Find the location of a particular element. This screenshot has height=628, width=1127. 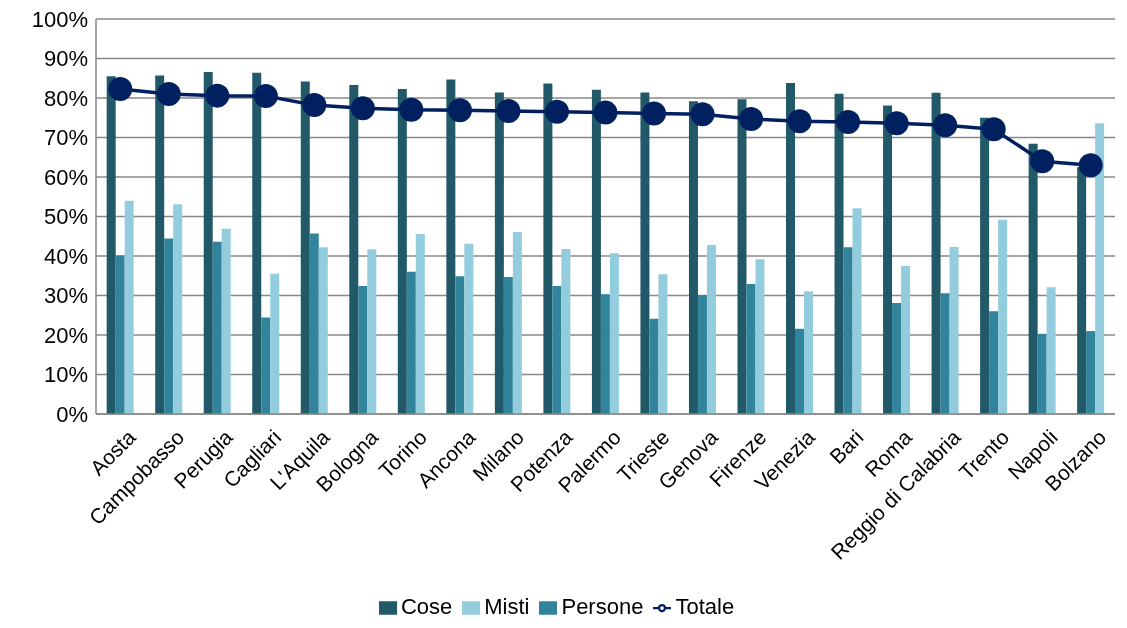

y-tick-label: 90% is located at coordinates (65, 59).